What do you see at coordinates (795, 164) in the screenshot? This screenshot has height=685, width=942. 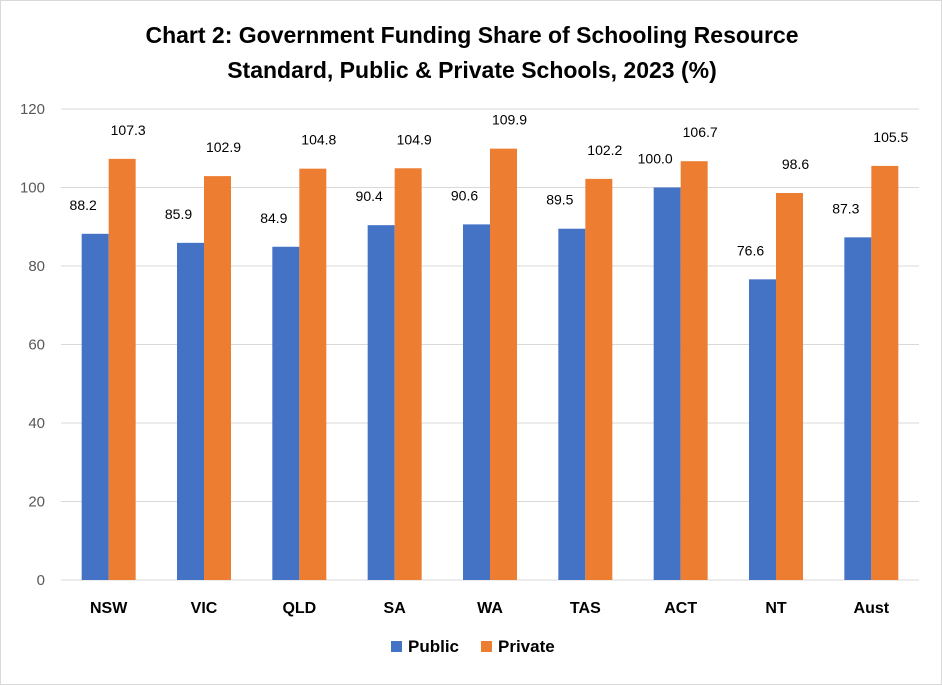 I see `data-label: 98.6` at bounding box center [795, 164].